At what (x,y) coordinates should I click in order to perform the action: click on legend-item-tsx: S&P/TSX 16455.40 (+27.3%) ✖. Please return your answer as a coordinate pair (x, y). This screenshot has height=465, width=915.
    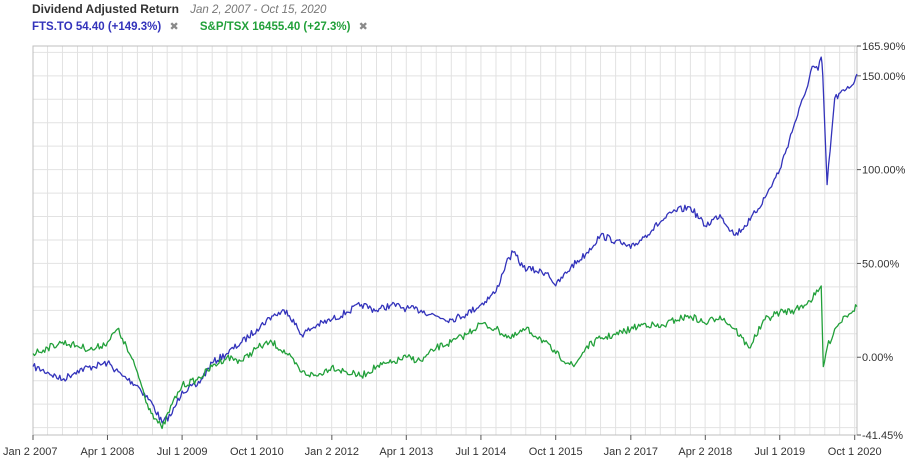
    Looking at the image, I should click on (284, 26).